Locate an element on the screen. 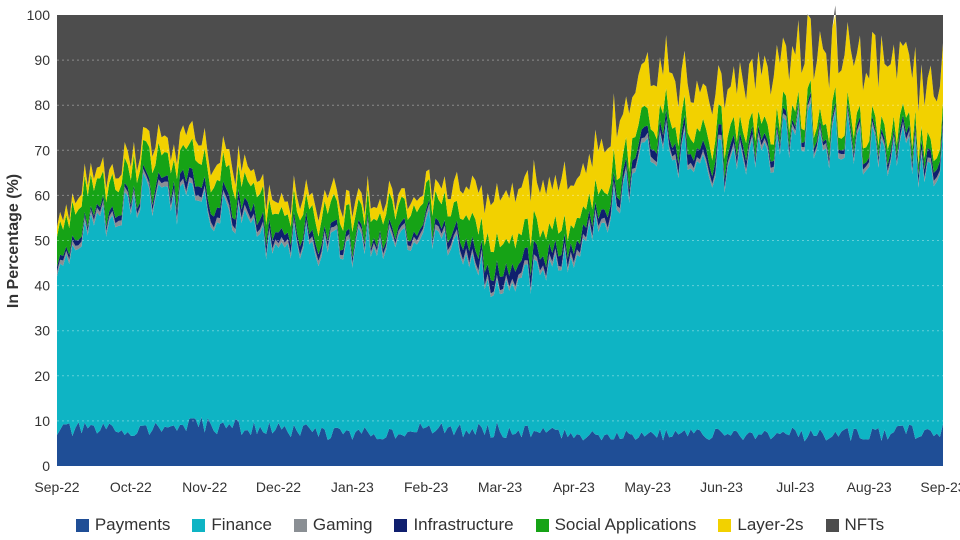 This screenshot has height=540, width=960. area-payments is located at coordinates (500, 441).